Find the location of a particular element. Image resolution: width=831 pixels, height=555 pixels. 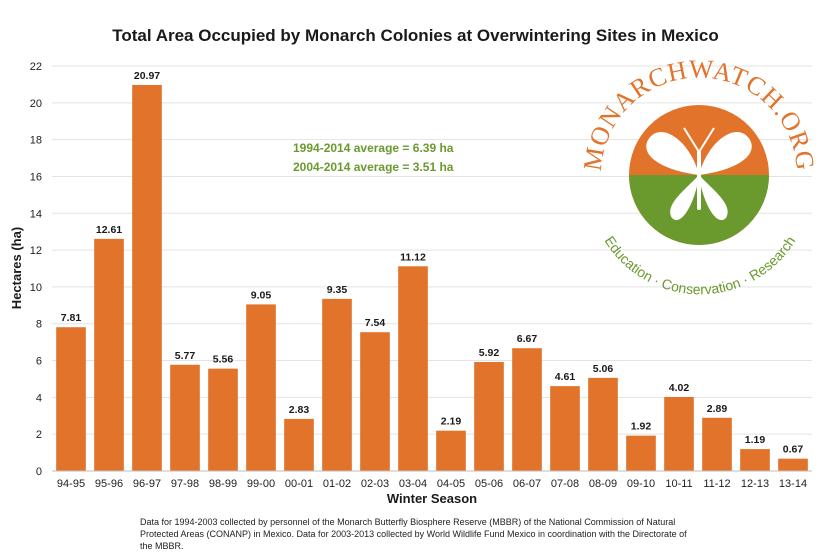

value-label: 5.92 is located at coordinates (489, 353).